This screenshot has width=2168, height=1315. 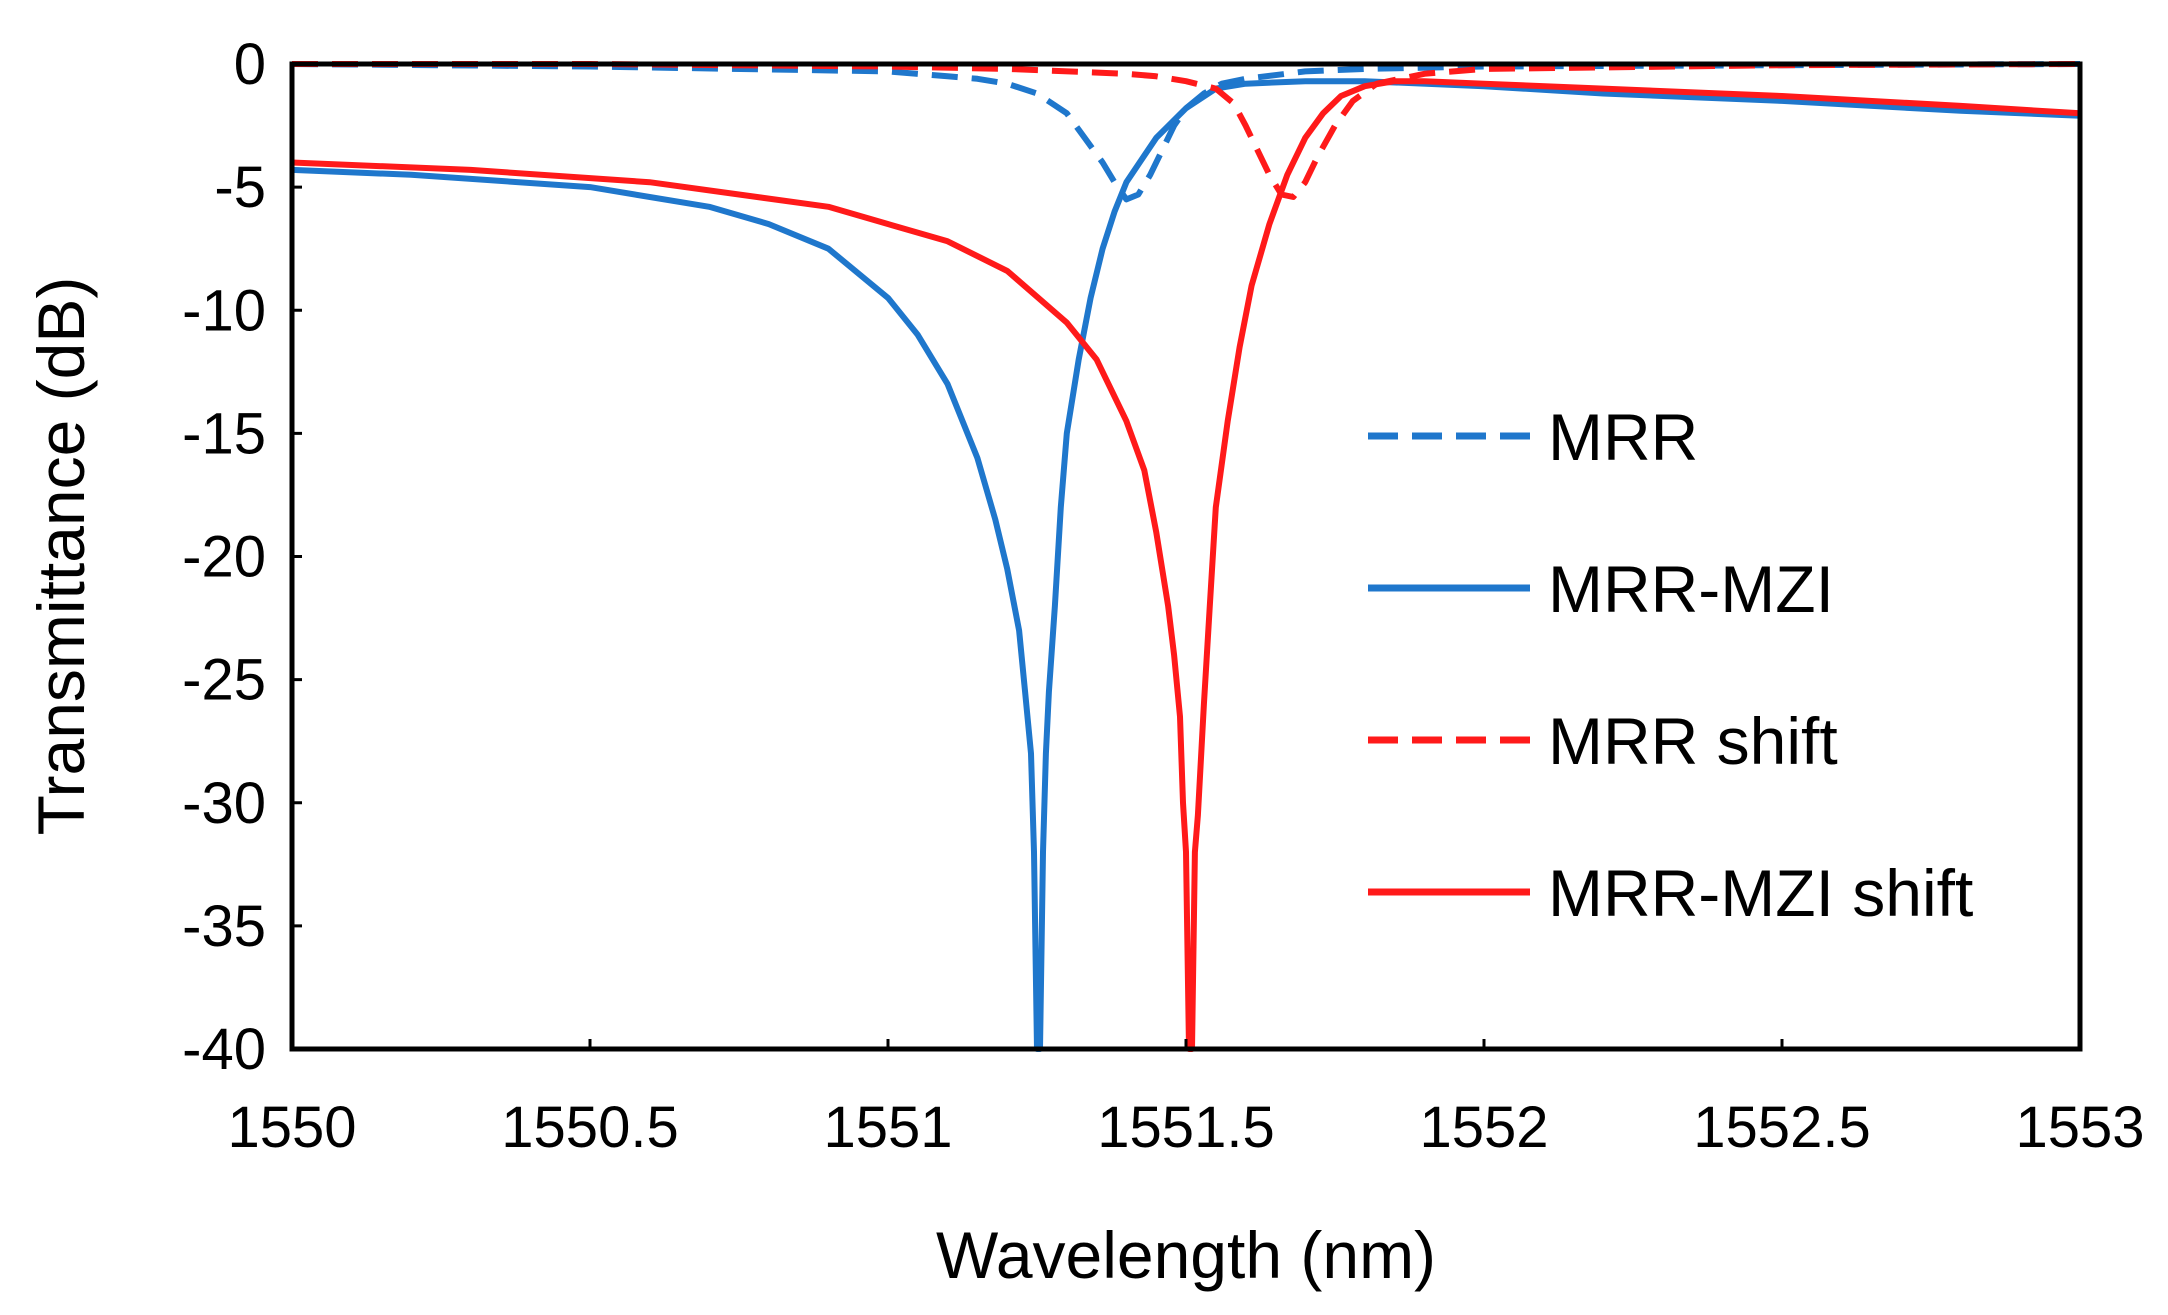 I want to click on x-axis-ticks: 1550 1550.5 1551 1551.5 1552 1552.5 1553, so click(x=1186, y=1099).